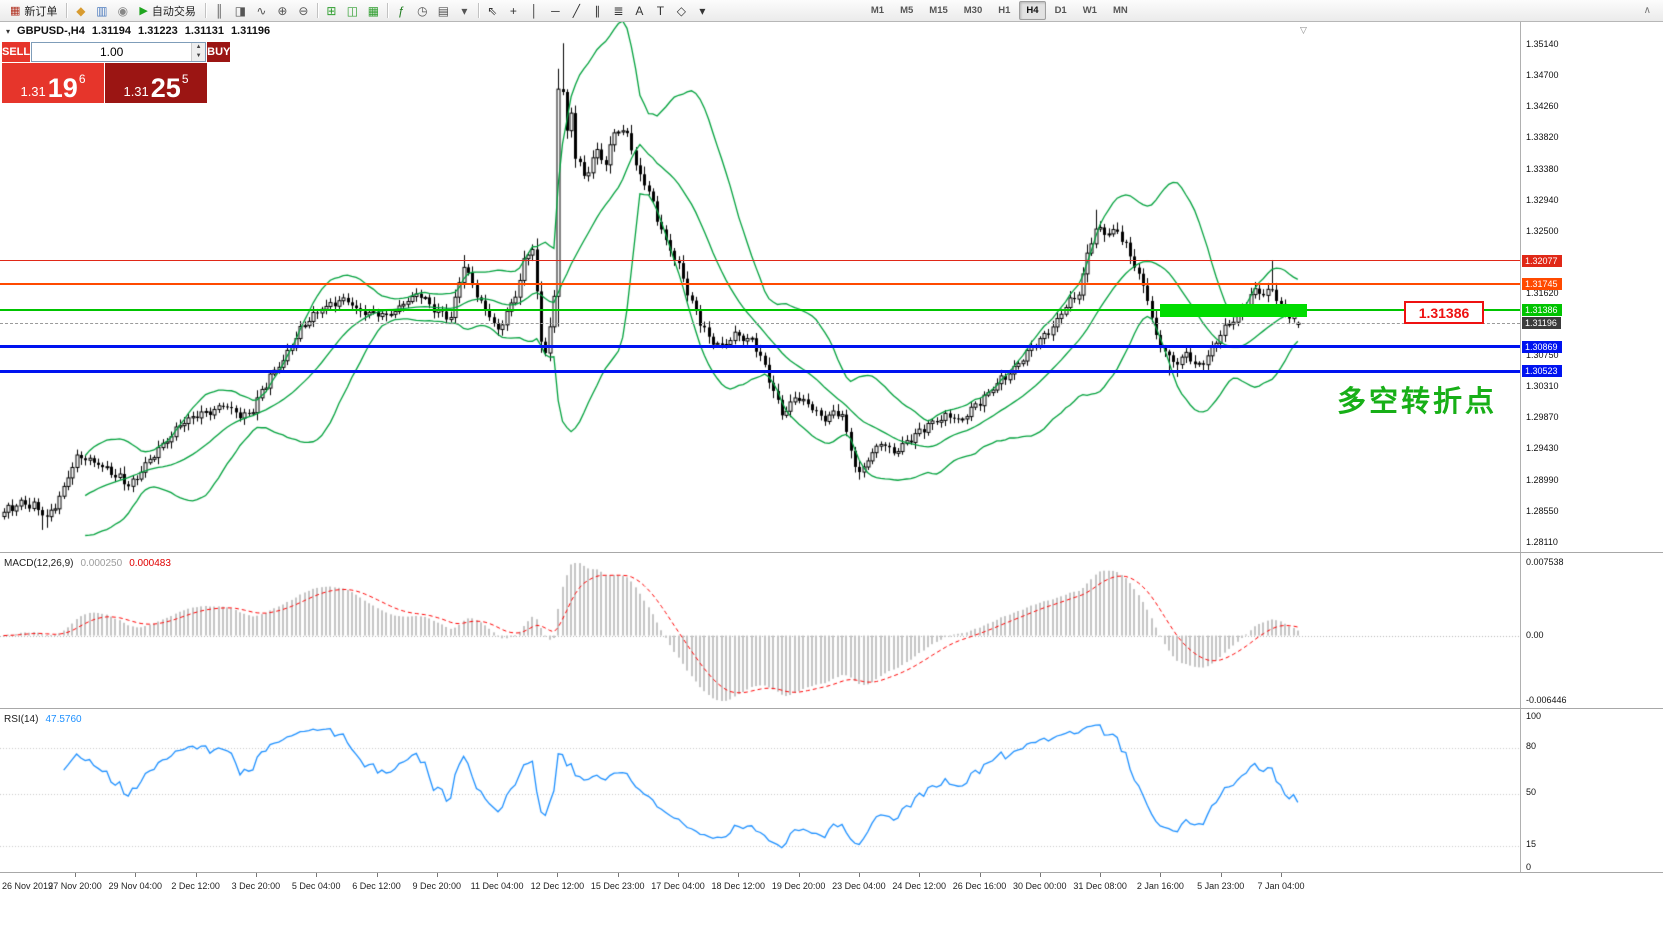 The width and height of the screenshot is (1663, 946). I want to click on horizontal-line-icon: ─, so click(555, 10).